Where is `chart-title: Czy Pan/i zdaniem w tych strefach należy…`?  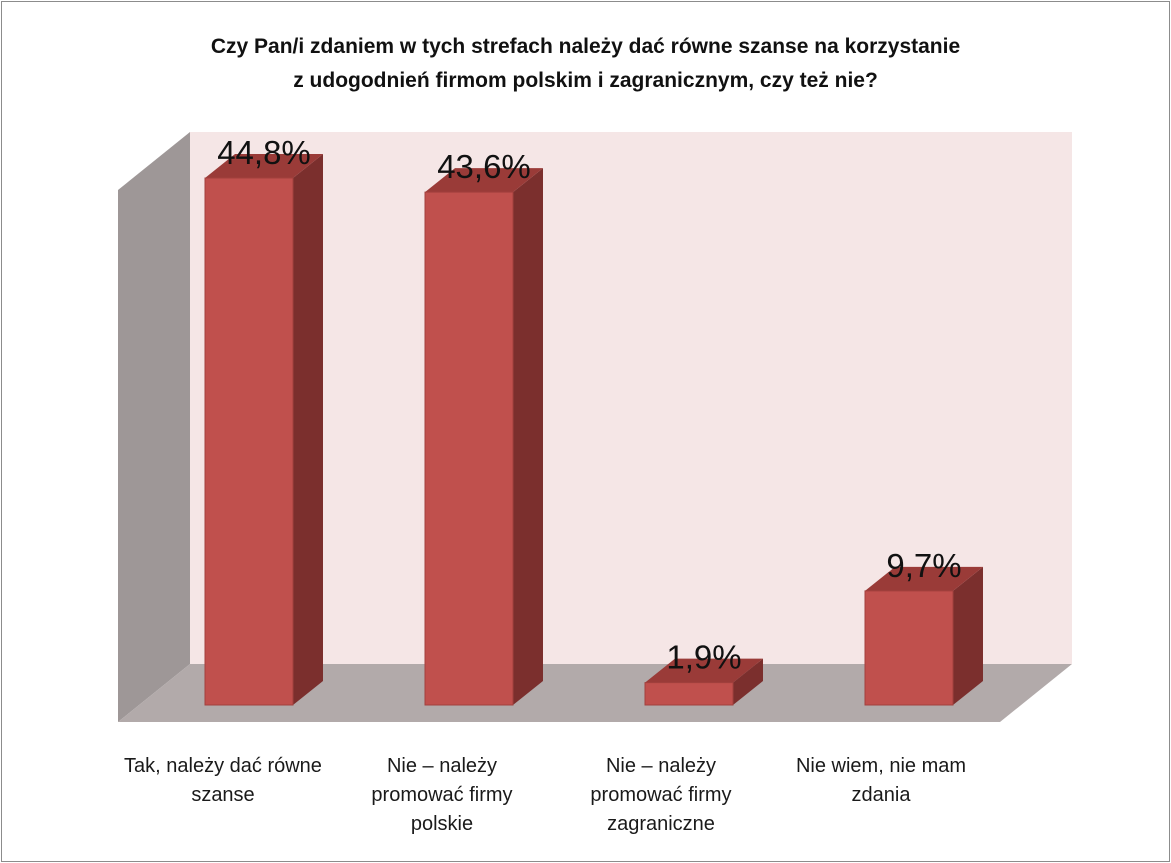 chart-title: Czy Pan/i zdaniem w tych strefach należy… is located at coordinates (585, 64).